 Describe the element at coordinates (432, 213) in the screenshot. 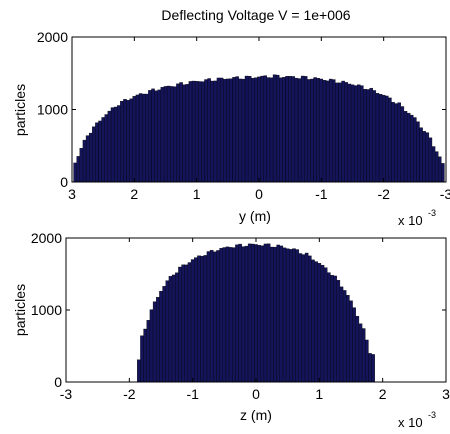

I see `chart-top-exponent-power: -3` at that location.